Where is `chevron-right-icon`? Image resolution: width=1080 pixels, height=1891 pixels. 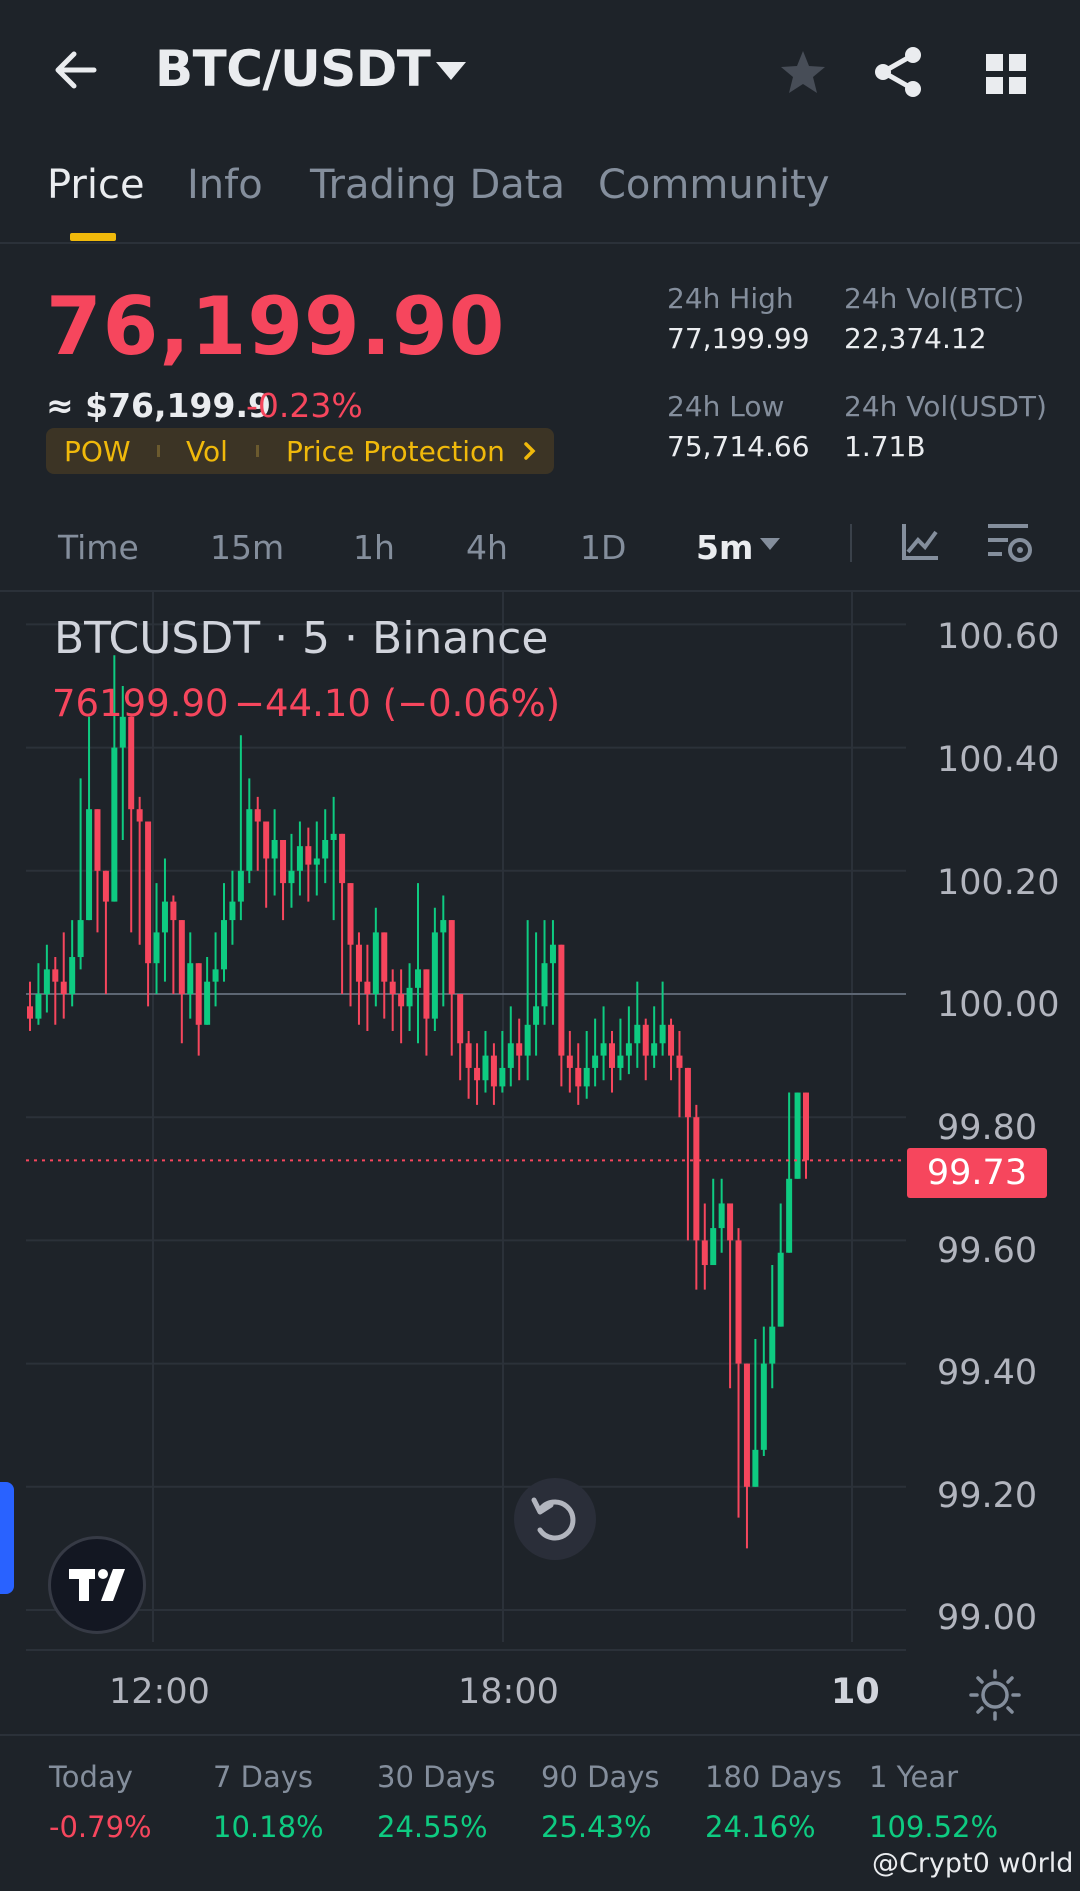 chevron-right-icon is located at coordinates (530, 451).